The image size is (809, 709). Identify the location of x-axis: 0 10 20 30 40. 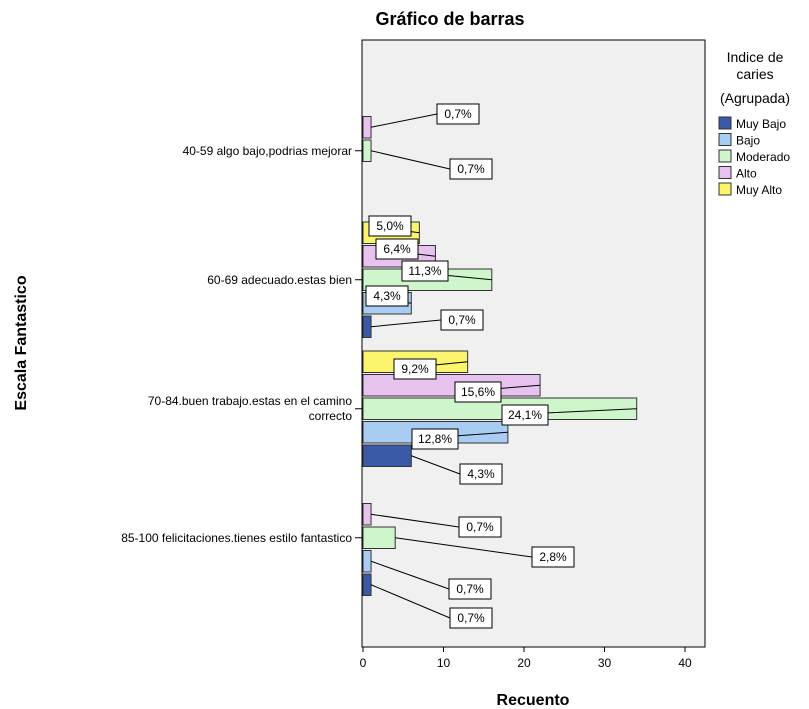
(526, 658).